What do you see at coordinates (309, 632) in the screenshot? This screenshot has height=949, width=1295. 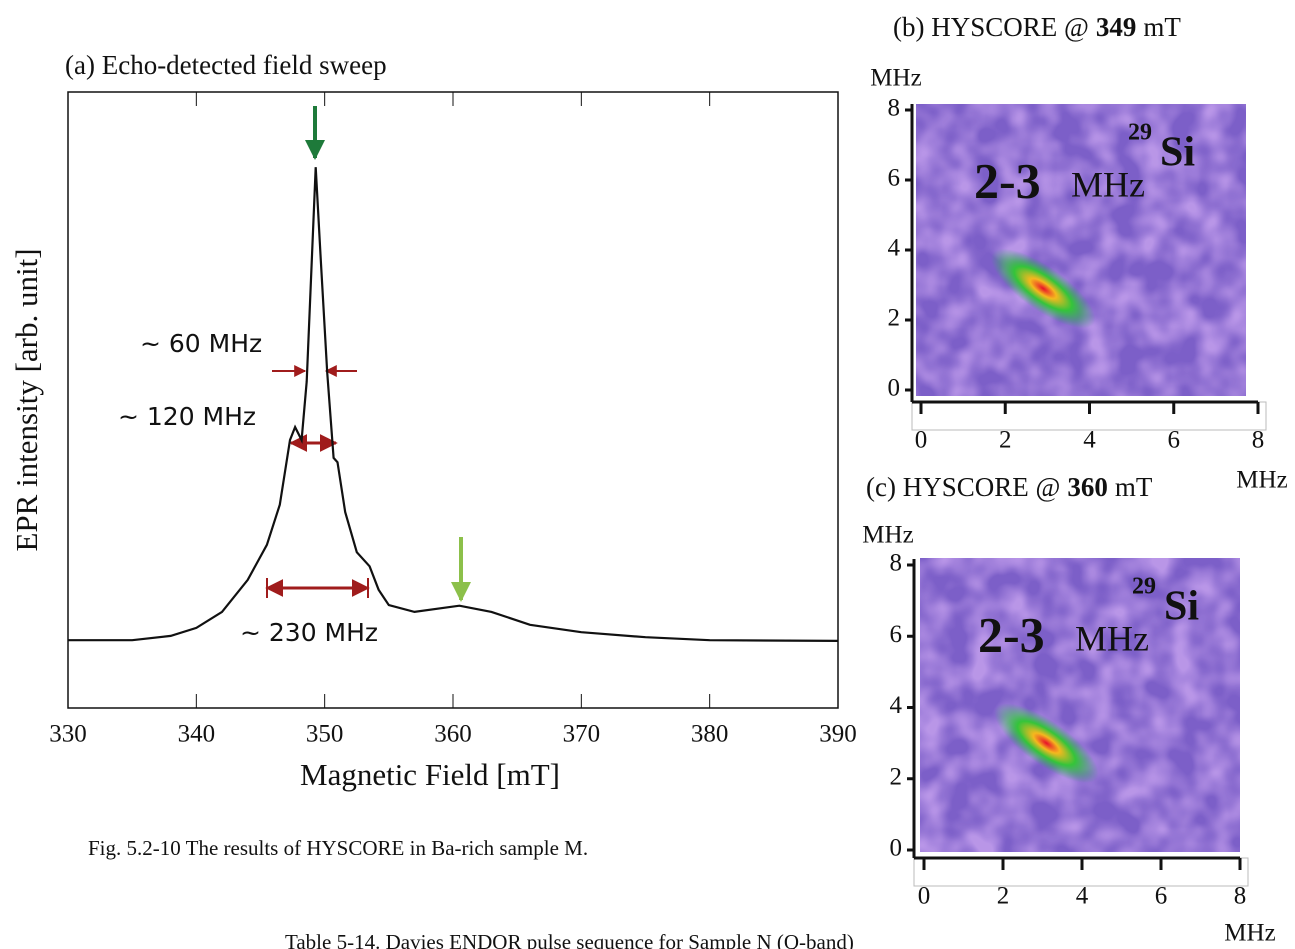 I see `annotation: ~ 230 MHz` at bounding box center [309, 632].